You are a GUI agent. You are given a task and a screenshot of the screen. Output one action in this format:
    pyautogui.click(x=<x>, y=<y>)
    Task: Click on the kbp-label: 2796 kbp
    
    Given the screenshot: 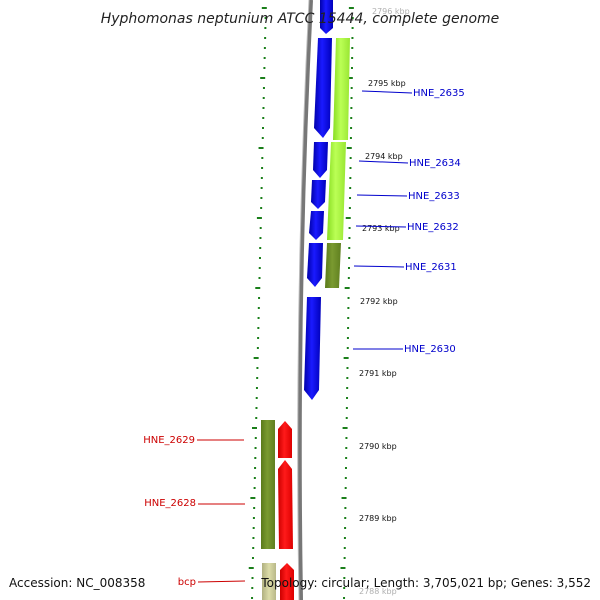 What is the action you would take?
    pyautogui.click(x=391, y=11)
    